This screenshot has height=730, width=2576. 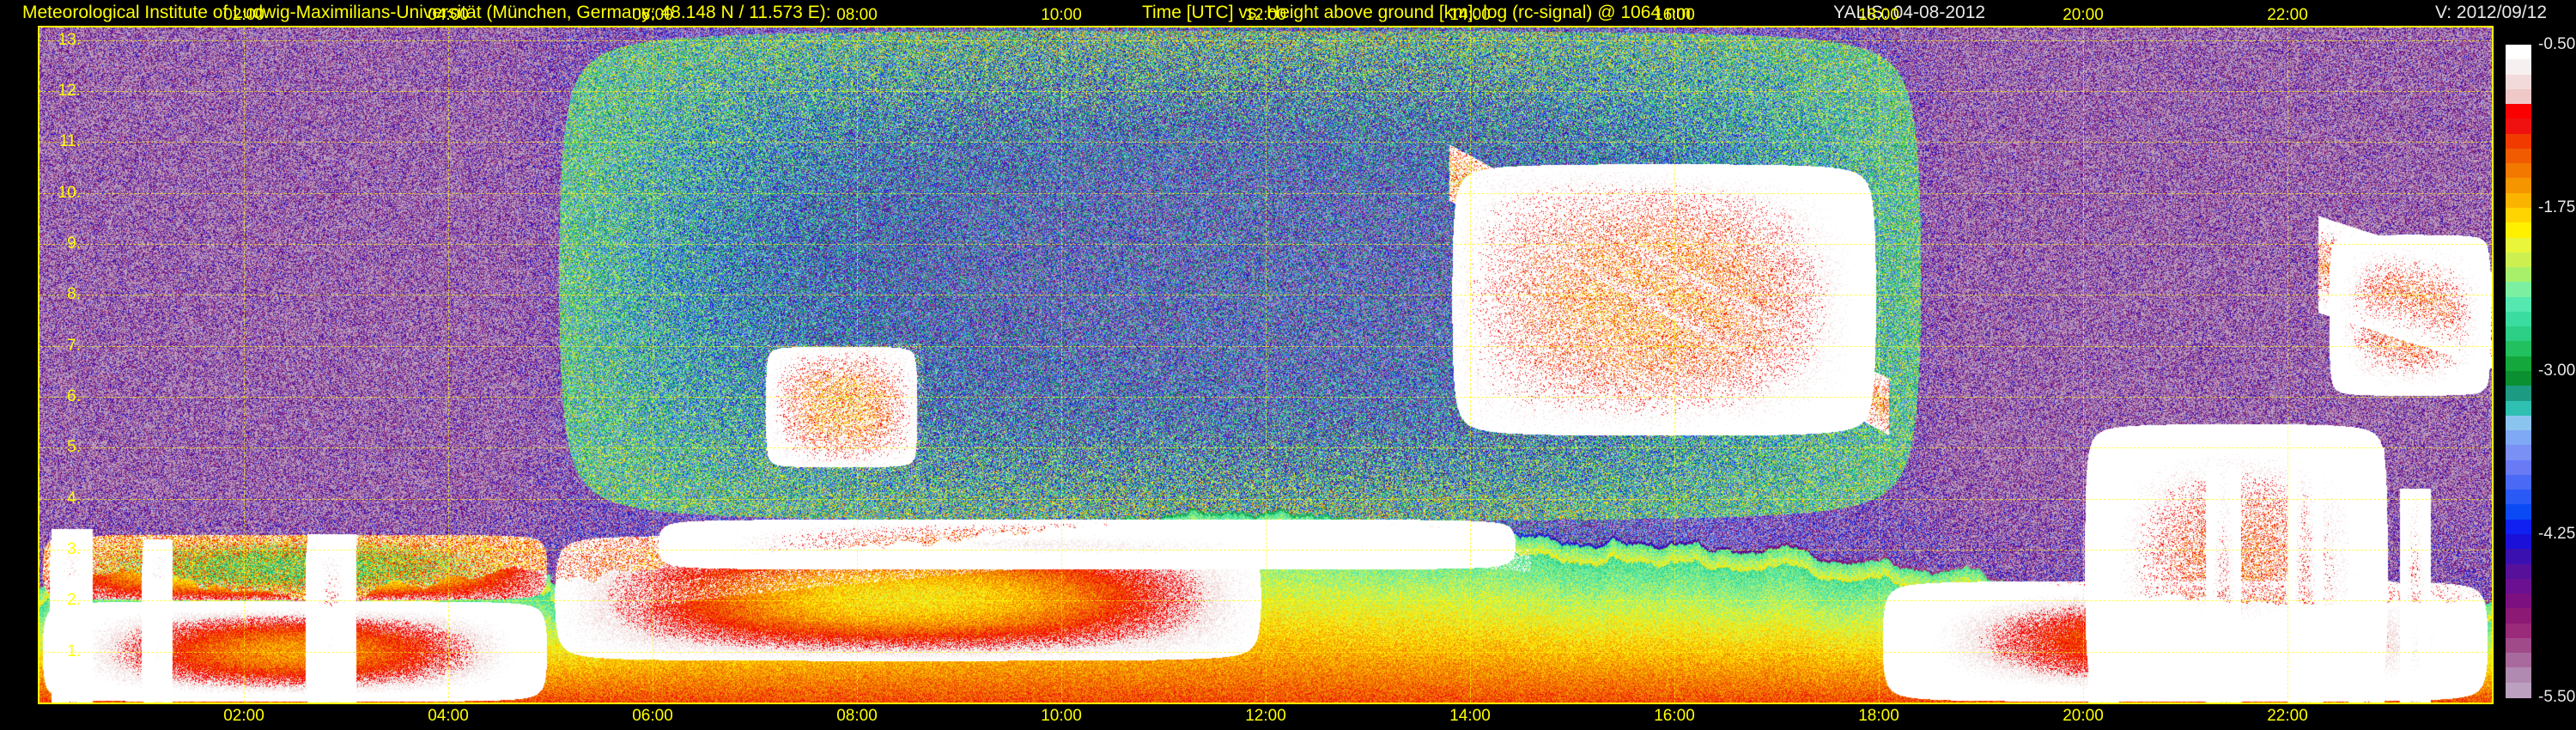 I want to click on y-tick-label: 4., so click(x=74, y=498).